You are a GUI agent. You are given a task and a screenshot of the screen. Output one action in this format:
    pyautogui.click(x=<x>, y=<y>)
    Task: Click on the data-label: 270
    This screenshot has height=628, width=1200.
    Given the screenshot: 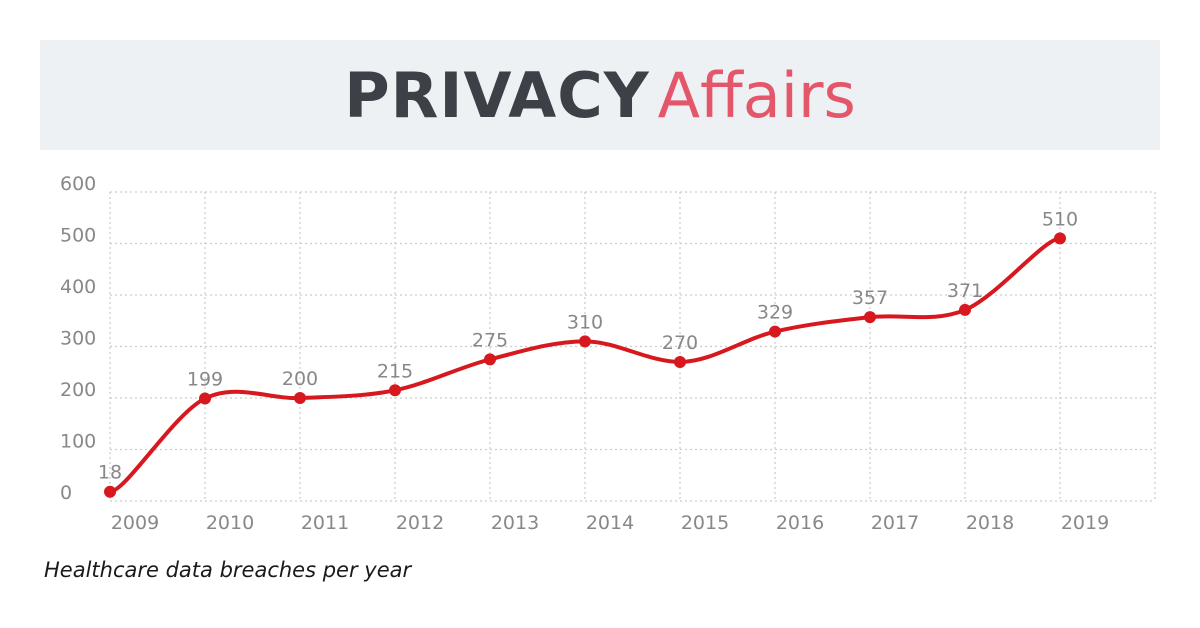 What is the action you would take?
    pyautogui.click(x=680, y=343)
    